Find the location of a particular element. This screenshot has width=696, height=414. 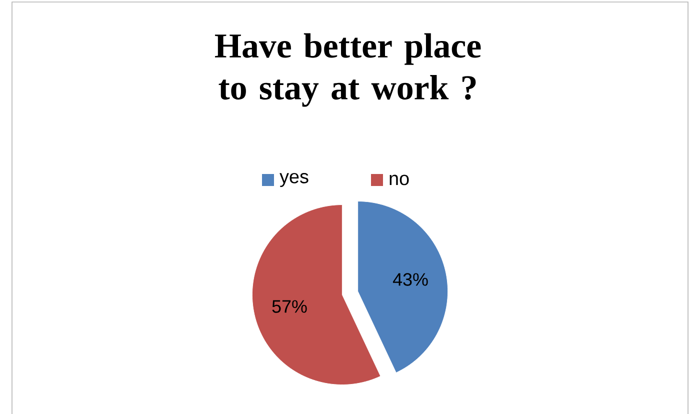

legend-label: yes is located at coordinates (294, 180).